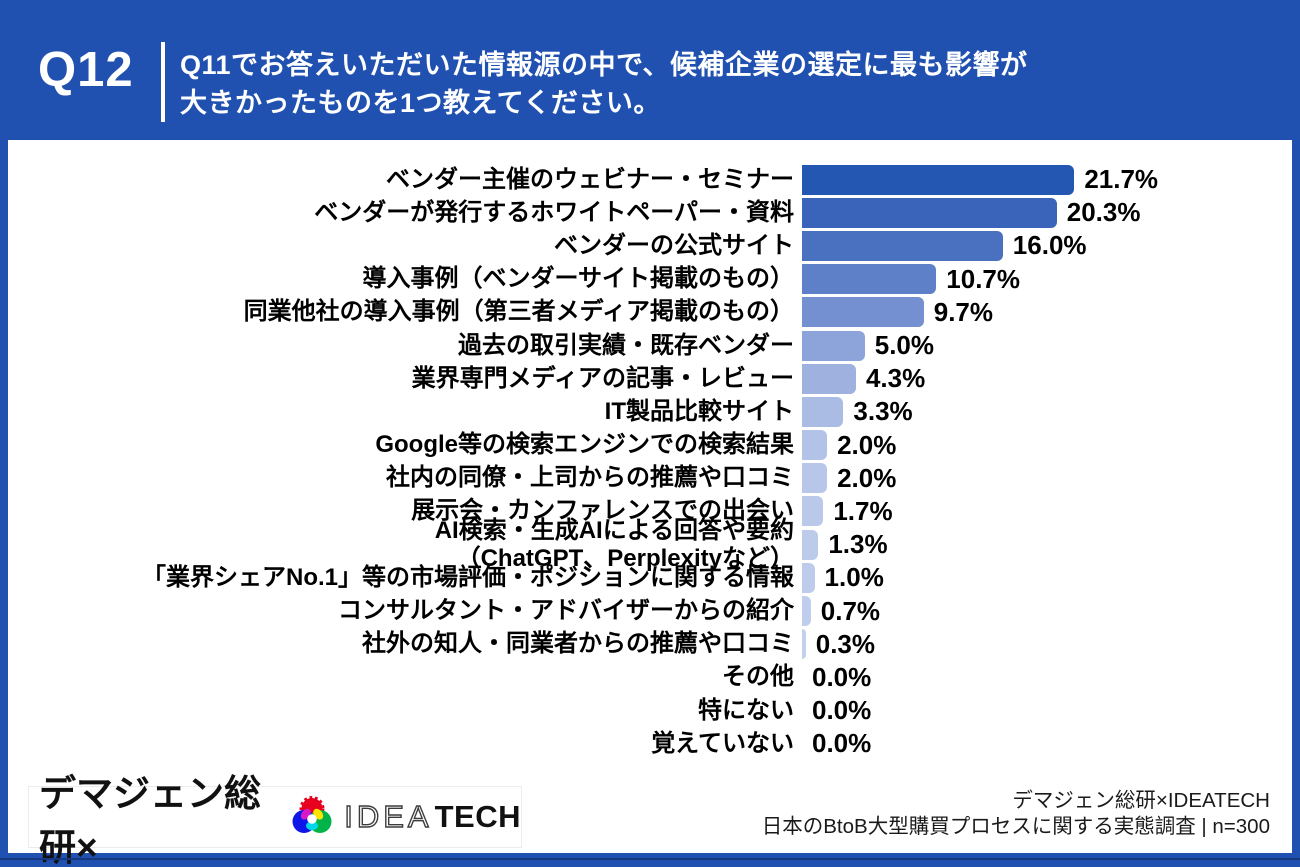 Image resolution: width=1300 pixels, height=867 pixels. I want to click on chart-row: 導入事例（ベンダーサイト掲載のもの） 10.7%, so click(650, 279).